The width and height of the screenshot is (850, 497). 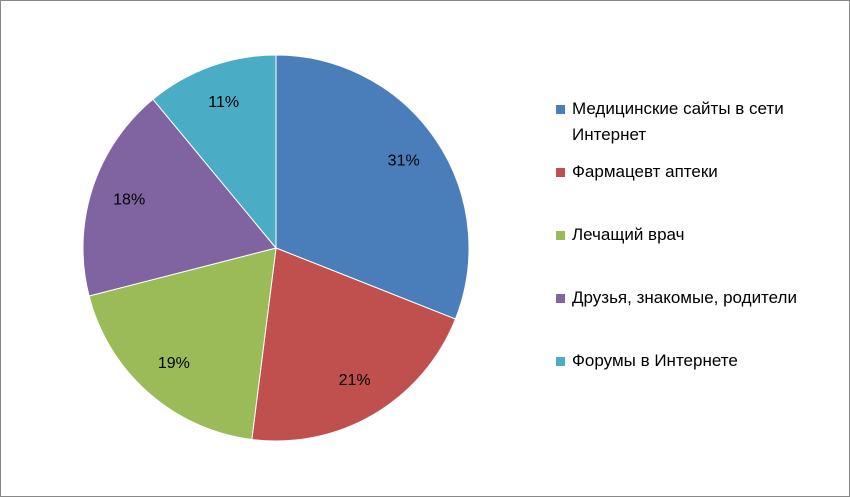 What do you see at coordinates (174, 363) in the screenshot?
I see `data-label: 19%` at bounding box center [174, 363].